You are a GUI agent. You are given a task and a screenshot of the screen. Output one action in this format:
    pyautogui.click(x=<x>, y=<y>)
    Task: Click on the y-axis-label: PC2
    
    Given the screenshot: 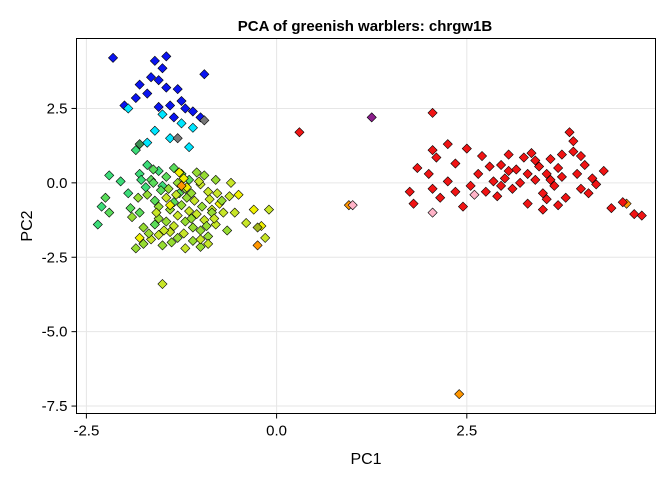 What is the action you would take?
    pyautogui.click(x=27, y=225)
    